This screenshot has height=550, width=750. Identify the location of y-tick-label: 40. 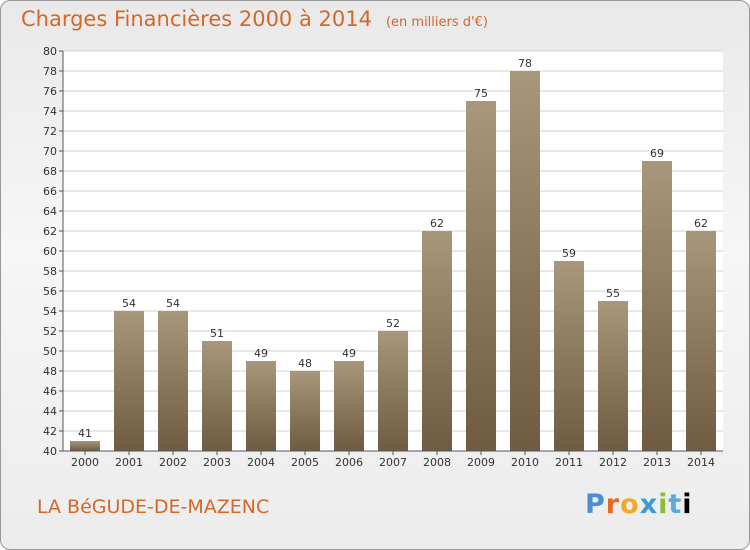
(50, 451).